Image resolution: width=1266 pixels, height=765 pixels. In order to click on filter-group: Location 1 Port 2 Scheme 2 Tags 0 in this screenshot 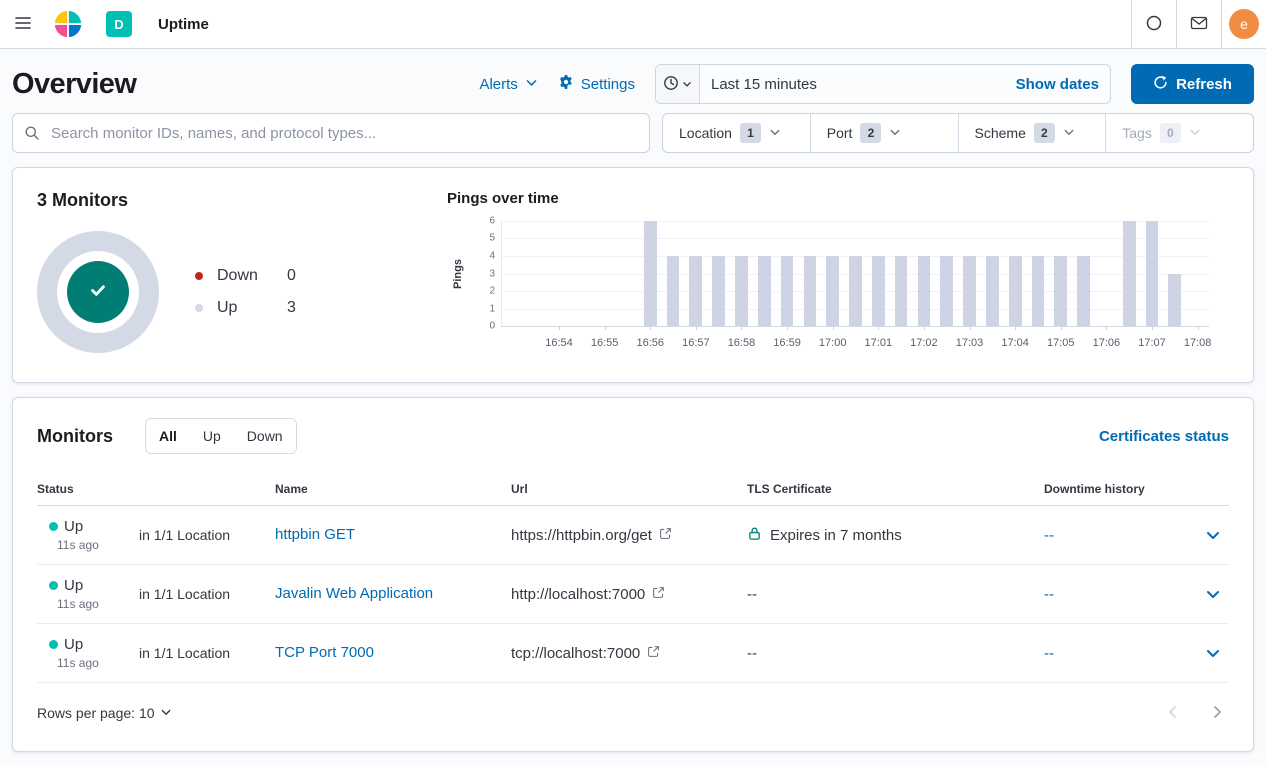, I will do `click(958, 133)`.